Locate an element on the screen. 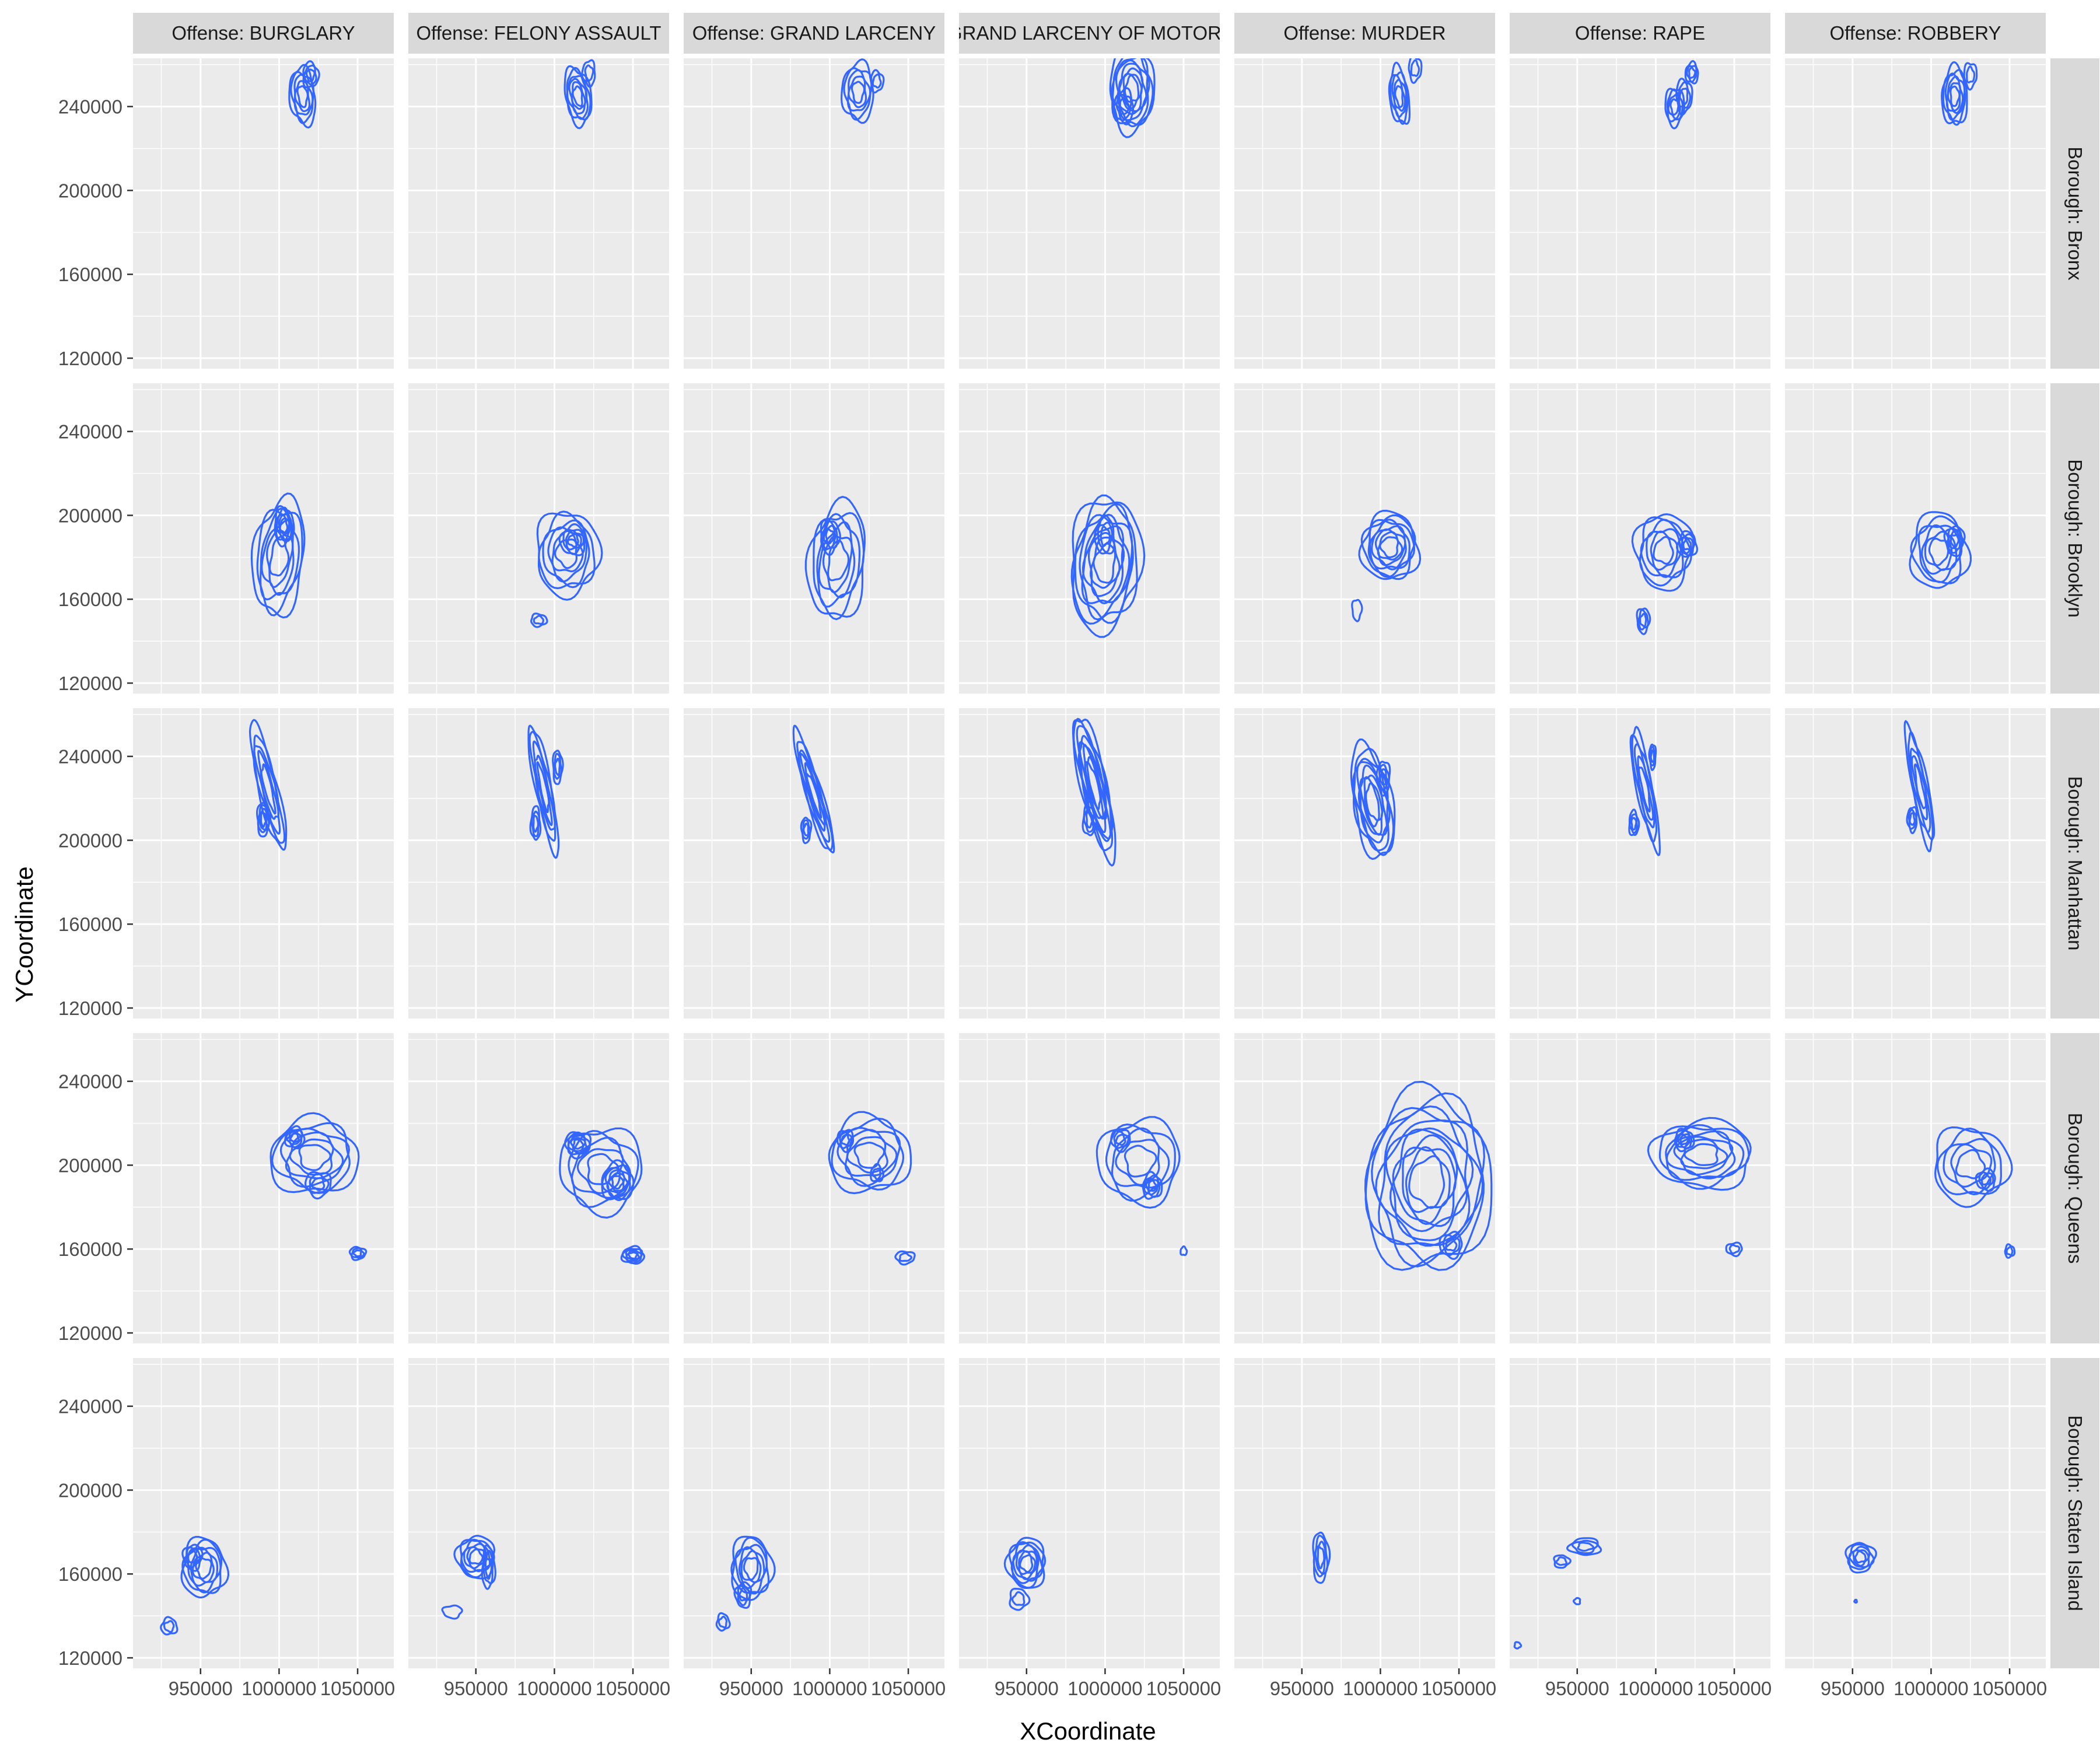  strip-bg-offense-felony-assault is located at coordinates (538, 33).